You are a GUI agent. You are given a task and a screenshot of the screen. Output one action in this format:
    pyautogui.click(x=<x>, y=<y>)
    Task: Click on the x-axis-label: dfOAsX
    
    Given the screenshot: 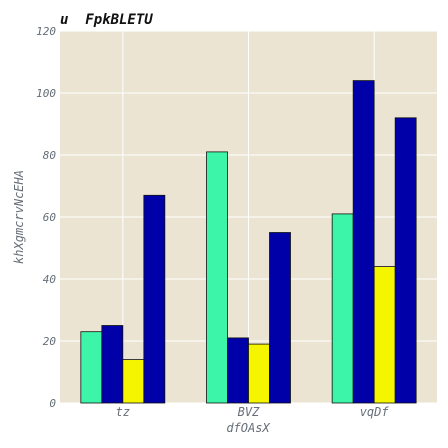 What is the action you would take?
    pyautogui.click(x=248, y=428)
    